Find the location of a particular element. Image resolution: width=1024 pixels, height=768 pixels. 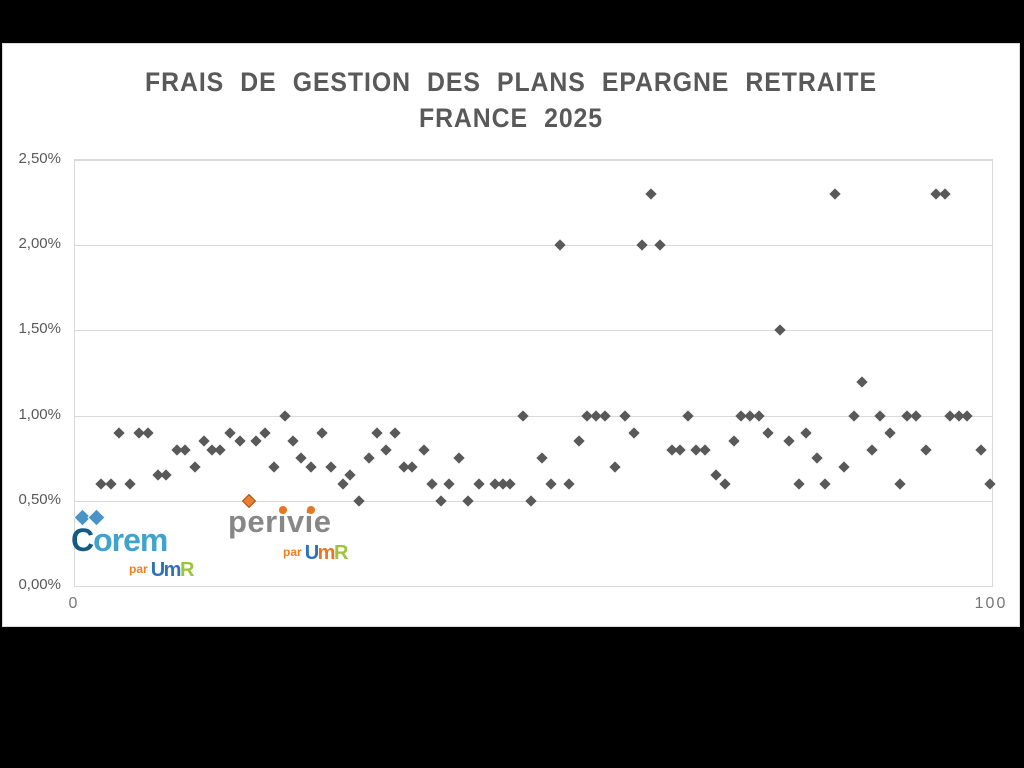

y-tick-label: 2,50% is located at coordinates (39, 158).